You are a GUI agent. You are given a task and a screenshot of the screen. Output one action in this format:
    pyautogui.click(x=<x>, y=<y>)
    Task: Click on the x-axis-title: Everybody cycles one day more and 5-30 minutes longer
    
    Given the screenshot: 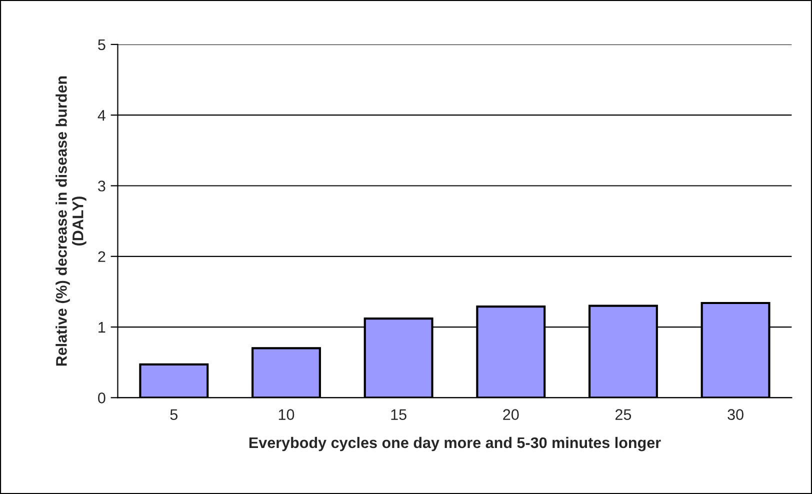 What is the action you would take?
    pyautogui.click(x=455, y=444)
    